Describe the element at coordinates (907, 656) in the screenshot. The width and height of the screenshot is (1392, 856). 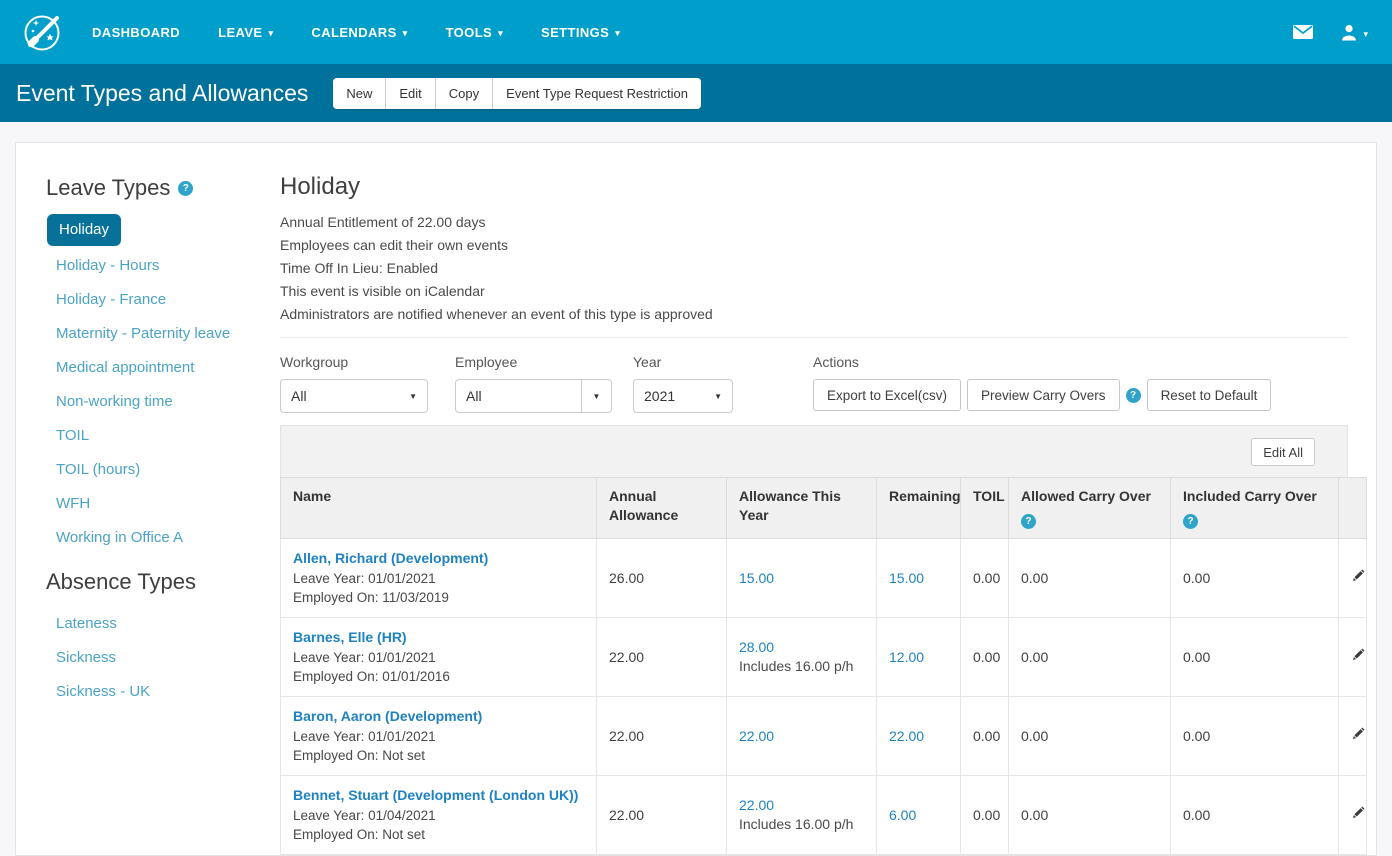
I see `remaining-link: 12.00` at that location.